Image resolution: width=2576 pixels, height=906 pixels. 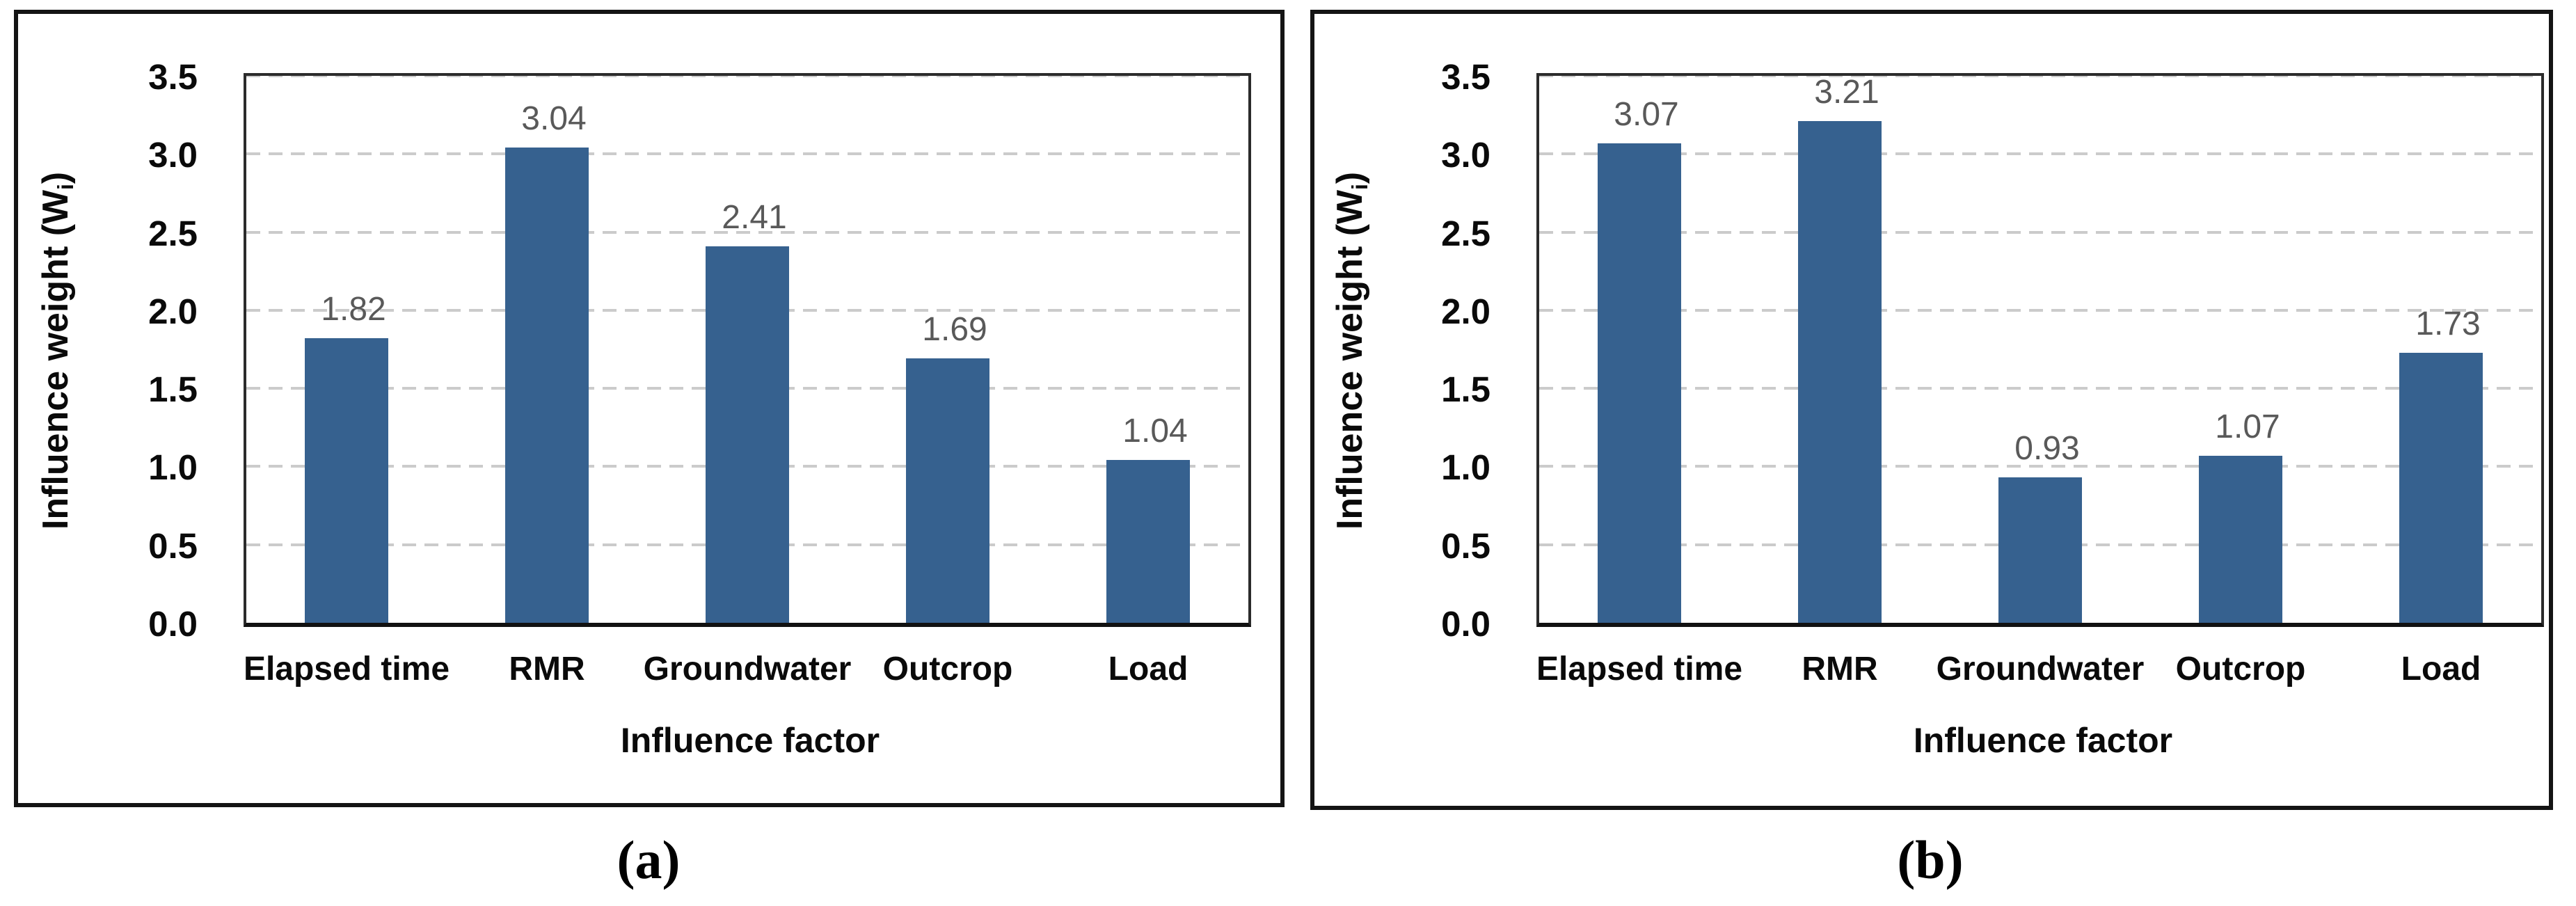 What do you see at coordinates (2047, 449) in the screenshot?
I see `bar-value-label: 0.93` at bounding box center [2047, 449].